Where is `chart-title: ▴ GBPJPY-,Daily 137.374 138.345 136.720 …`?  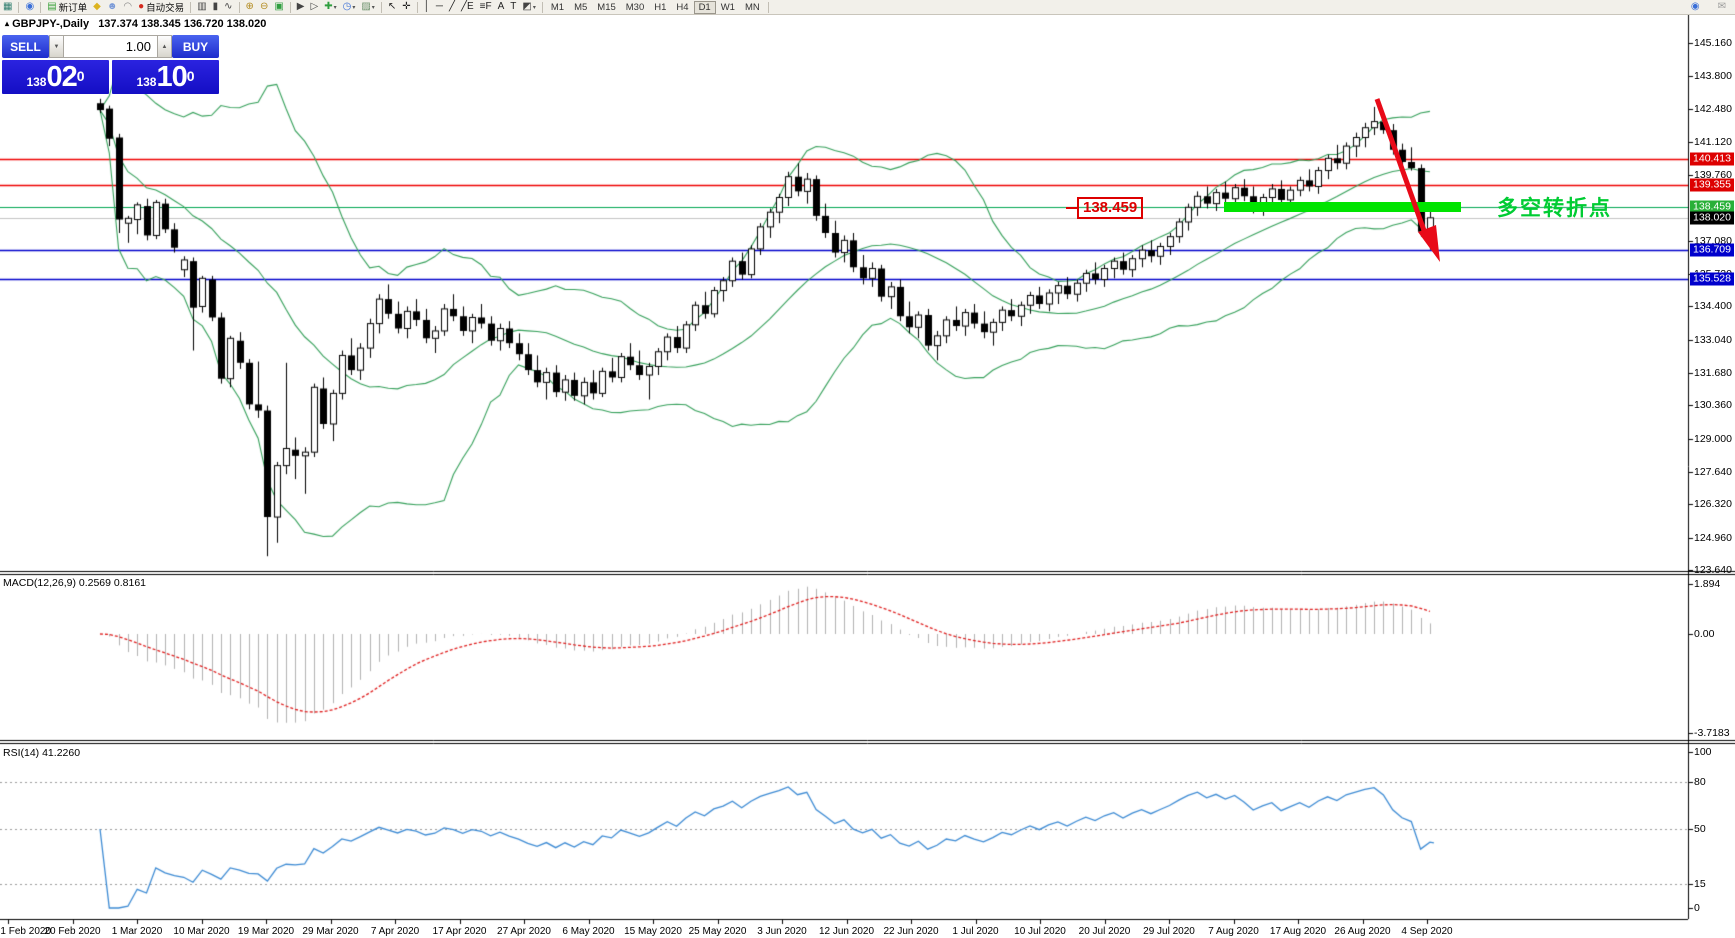
chart-title: ▴ GBPJPY-,Daily 137.374 138.345 136.720 … is located at coordinates (135, 24).